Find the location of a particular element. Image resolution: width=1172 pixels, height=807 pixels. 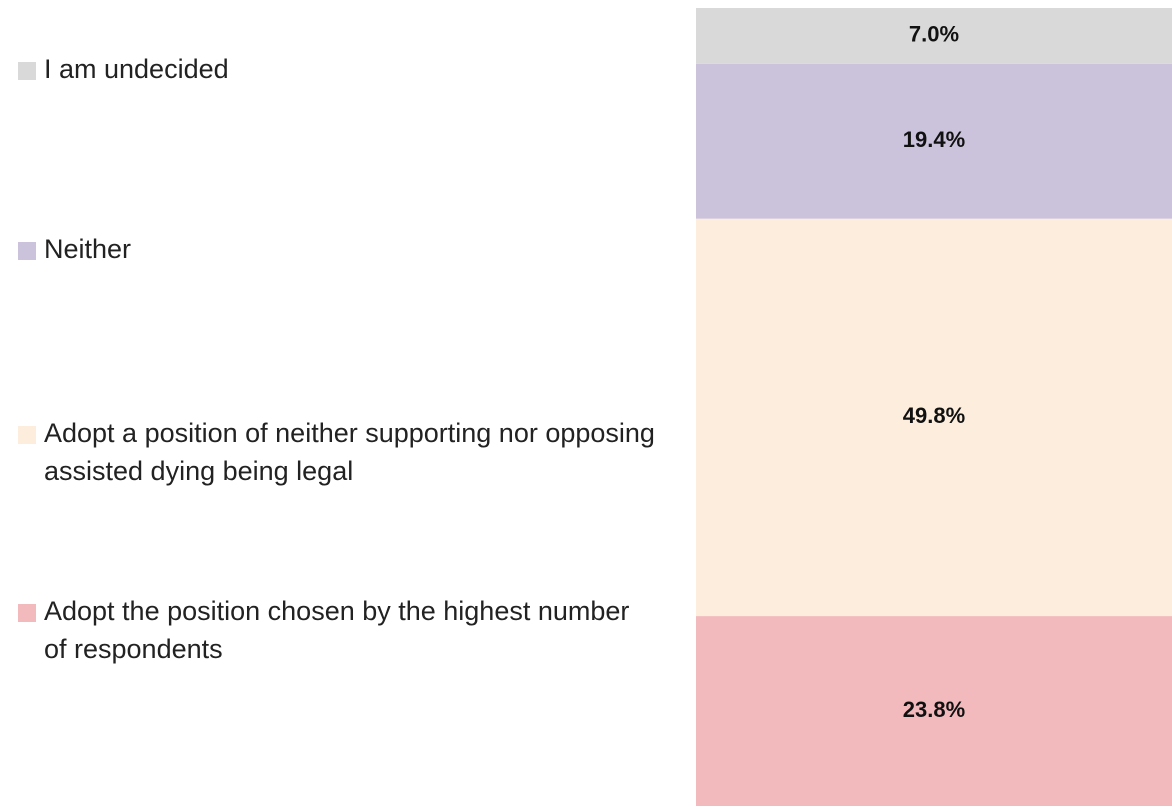

legend-item: Neither is located at coordinates (338, 249).